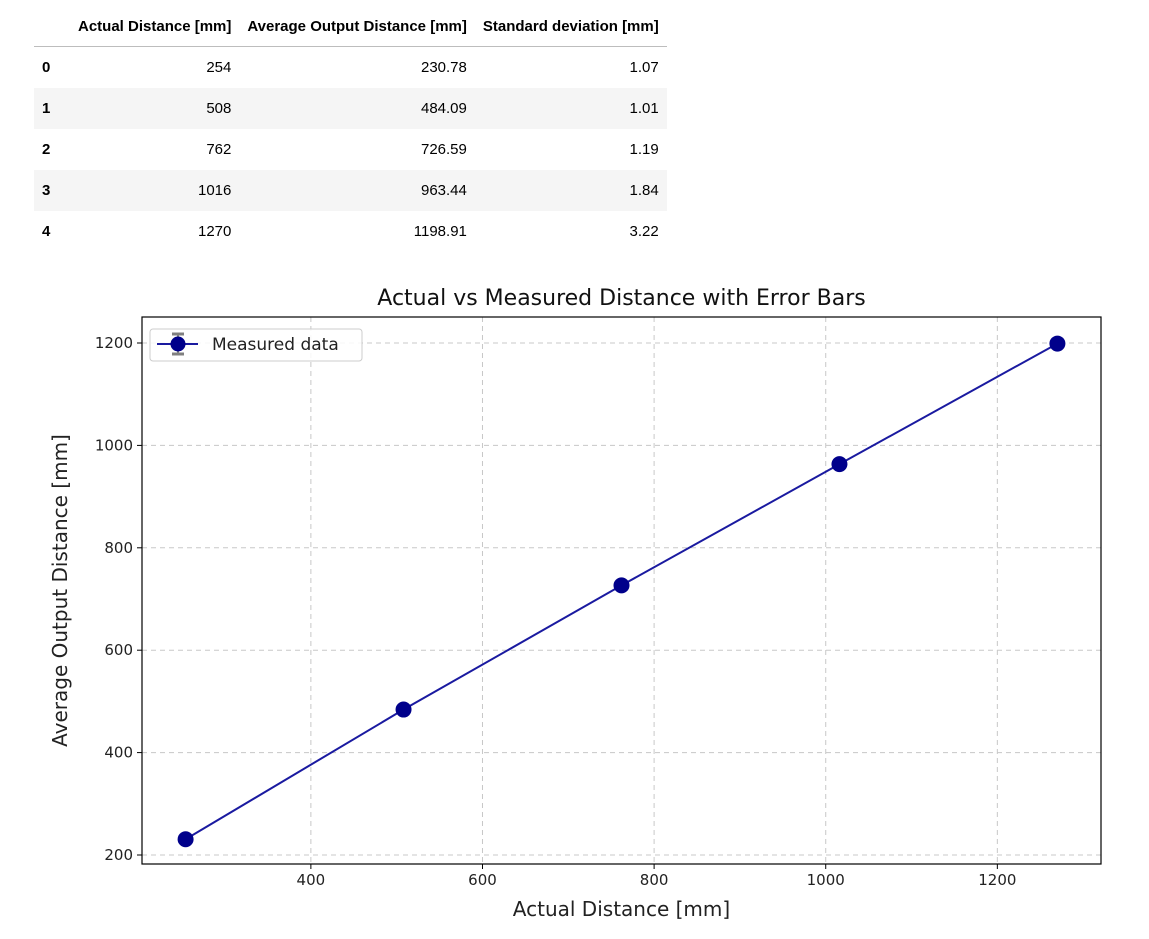 The image size is (1149, 939). What do you see at coordinates (118, 753) in the screenshot?
I see `y-tick-label: 400` at bounding box center [118, 753].